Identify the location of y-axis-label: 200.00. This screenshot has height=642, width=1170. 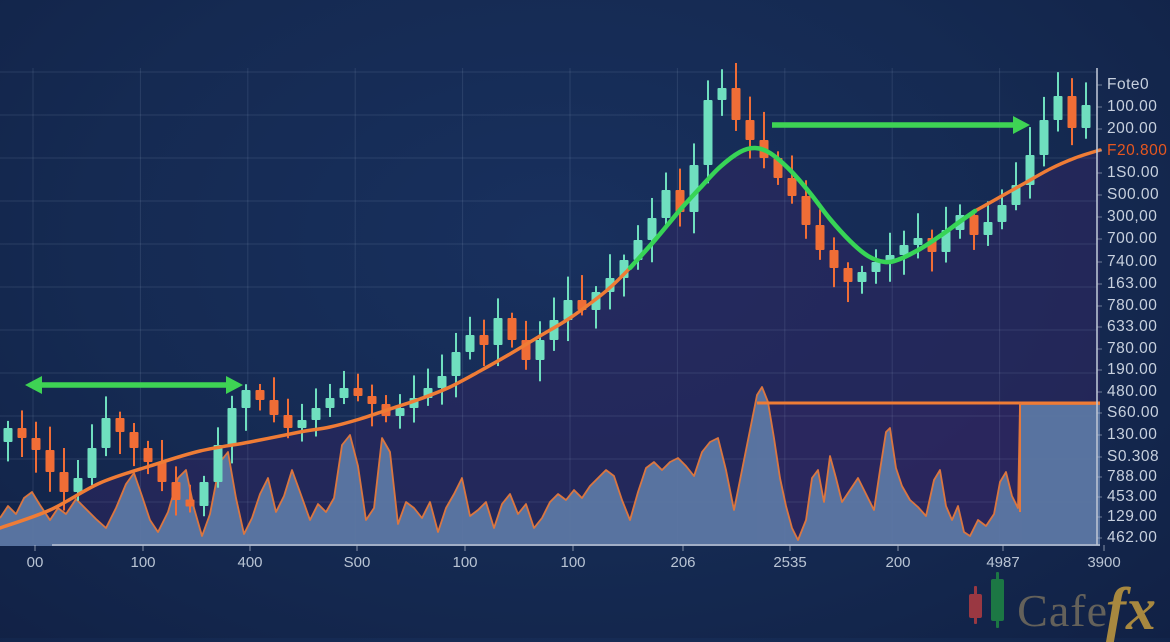
(1132, 128).